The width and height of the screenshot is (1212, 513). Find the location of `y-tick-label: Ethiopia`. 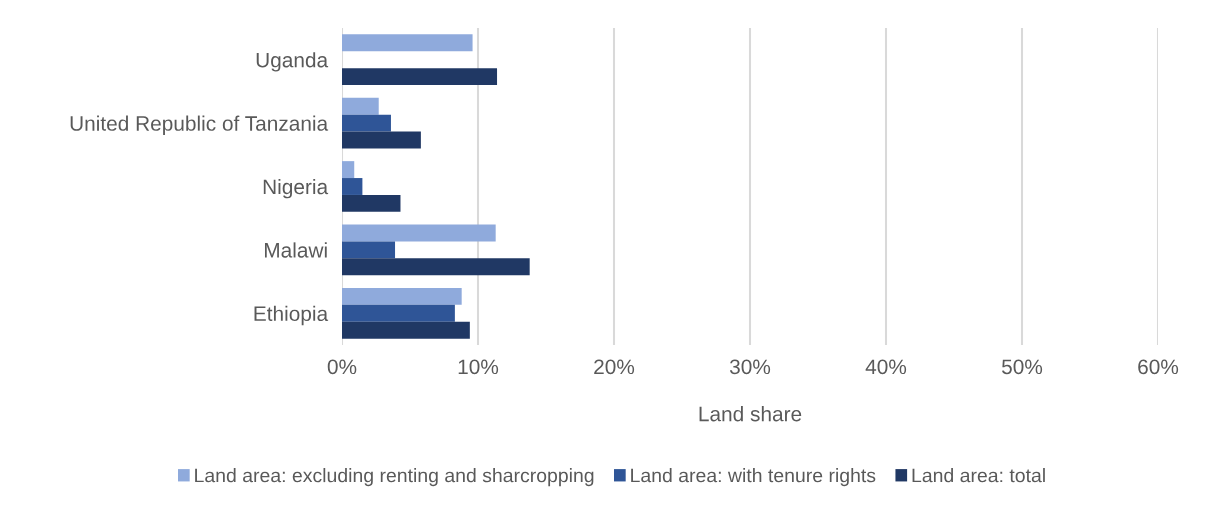

y-tick-label: Ethiopia is located at coordinates (291, 315).